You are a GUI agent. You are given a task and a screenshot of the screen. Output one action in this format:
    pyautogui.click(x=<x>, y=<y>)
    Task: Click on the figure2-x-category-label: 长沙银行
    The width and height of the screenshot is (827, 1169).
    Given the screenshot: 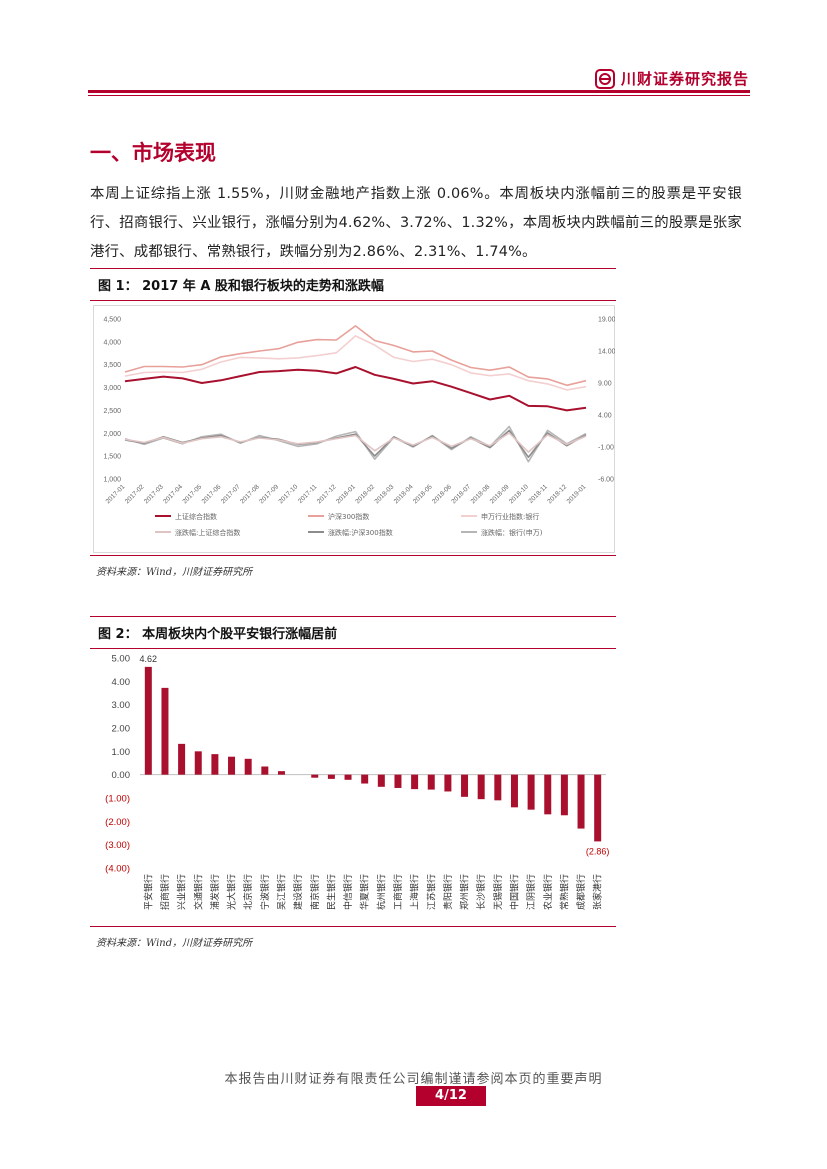 What is the action you would take?
    pyautogui.click(x=481, y=892)
    